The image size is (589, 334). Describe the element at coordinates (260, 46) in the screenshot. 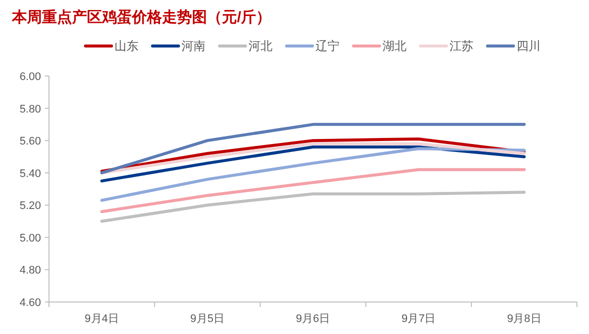

I see `legend-label: 河北` at that location.